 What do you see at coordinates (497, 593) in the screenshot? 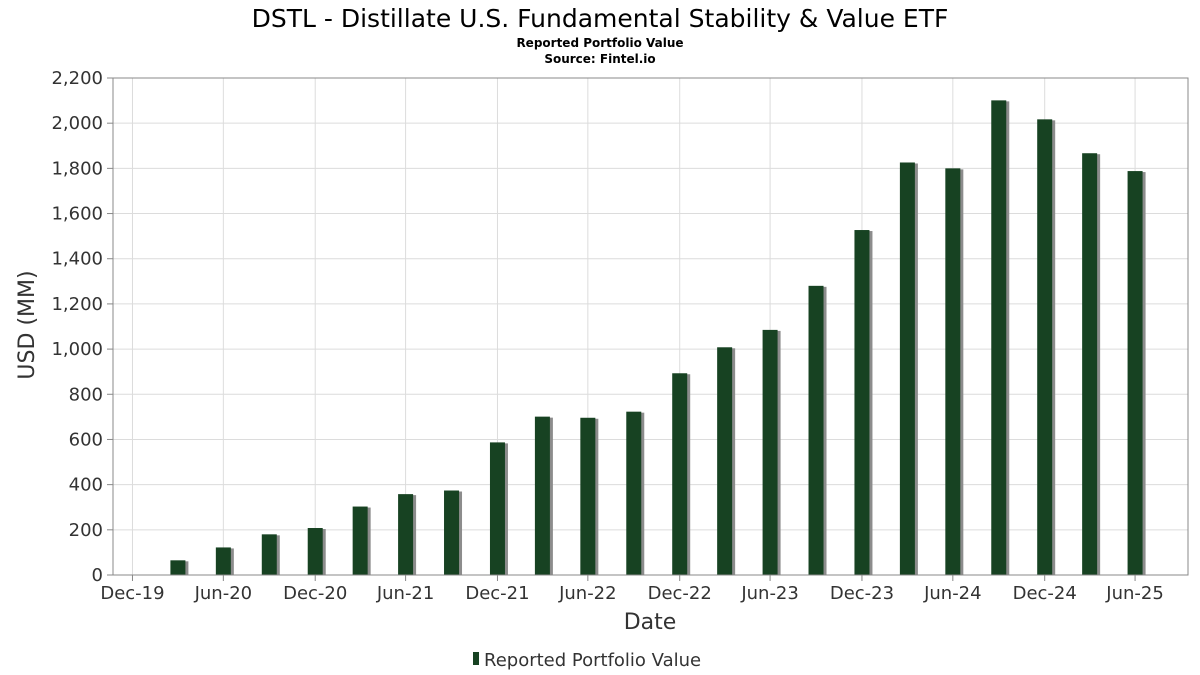
I see `x-tick-label: Dec-21` at bounding box center [497, 593].